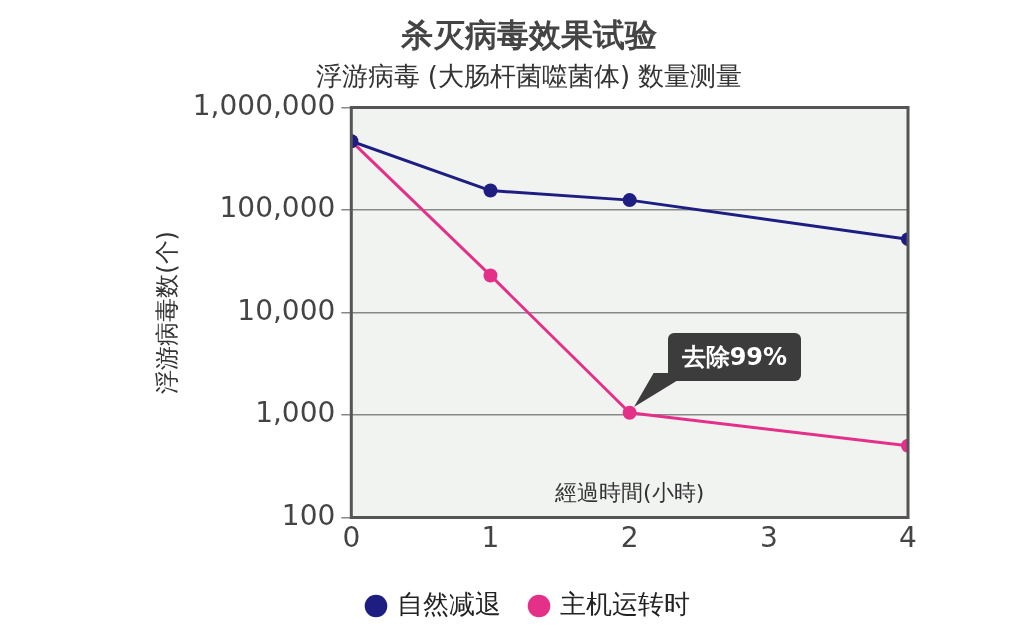 Image resolution: width=1033 pixels, height=634 pixels. I want to click on y-axis-title: 浮游病毒数(个), so click(166, 312).